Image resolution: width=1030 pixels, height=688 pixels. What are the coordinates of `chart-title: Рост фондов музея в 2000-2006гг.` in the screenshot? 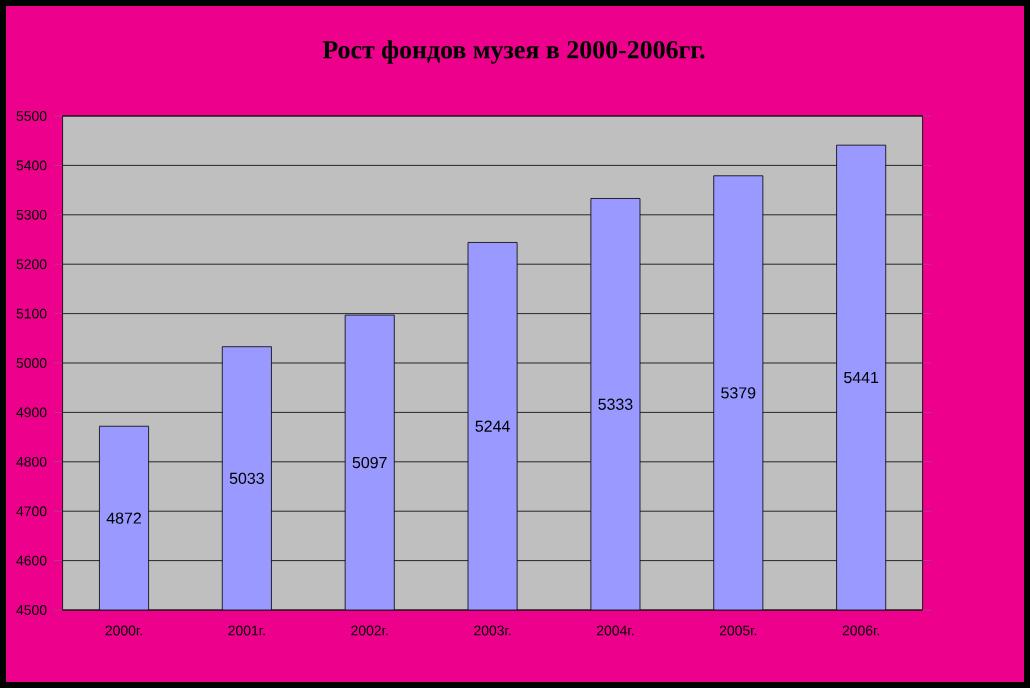 It's located at (513, 52).